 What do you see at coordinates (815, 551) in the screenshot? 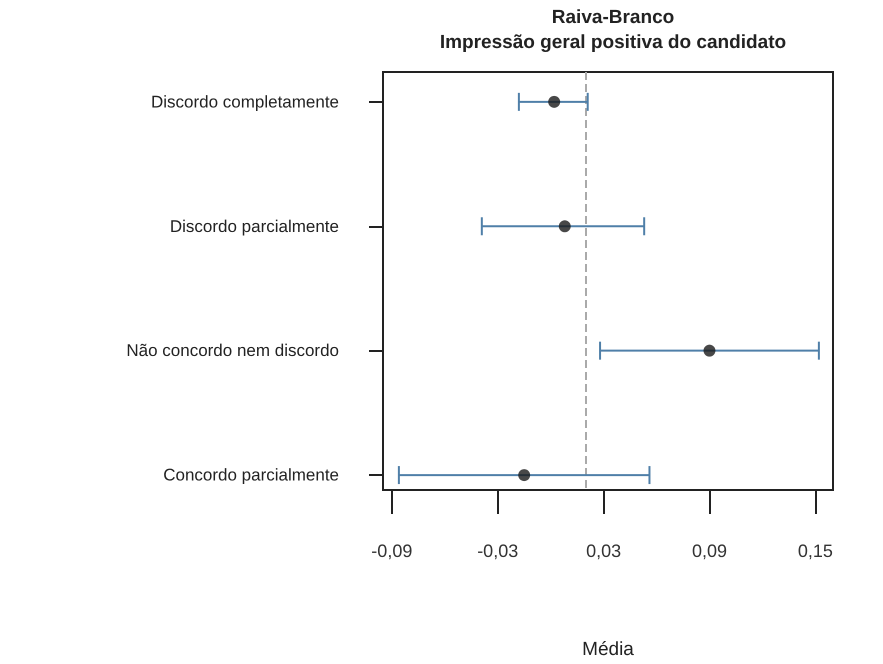
I see `x-tick-label: 0,15` at bounding box center [815, 551].